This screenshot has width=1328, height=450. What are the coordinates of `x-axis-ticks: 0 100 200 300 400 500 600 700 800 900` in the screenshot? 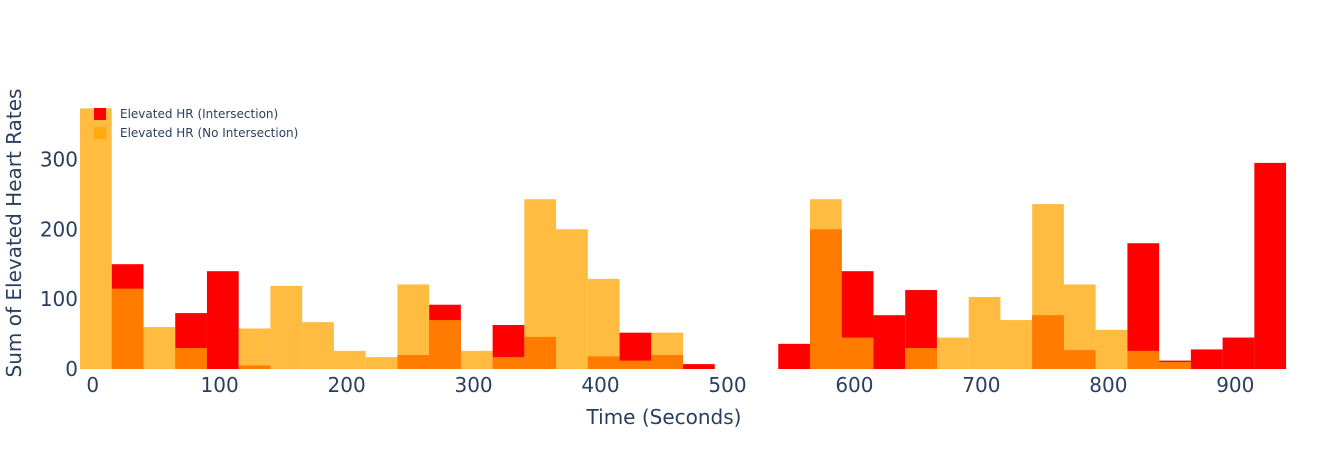 It's located at (670, 385).